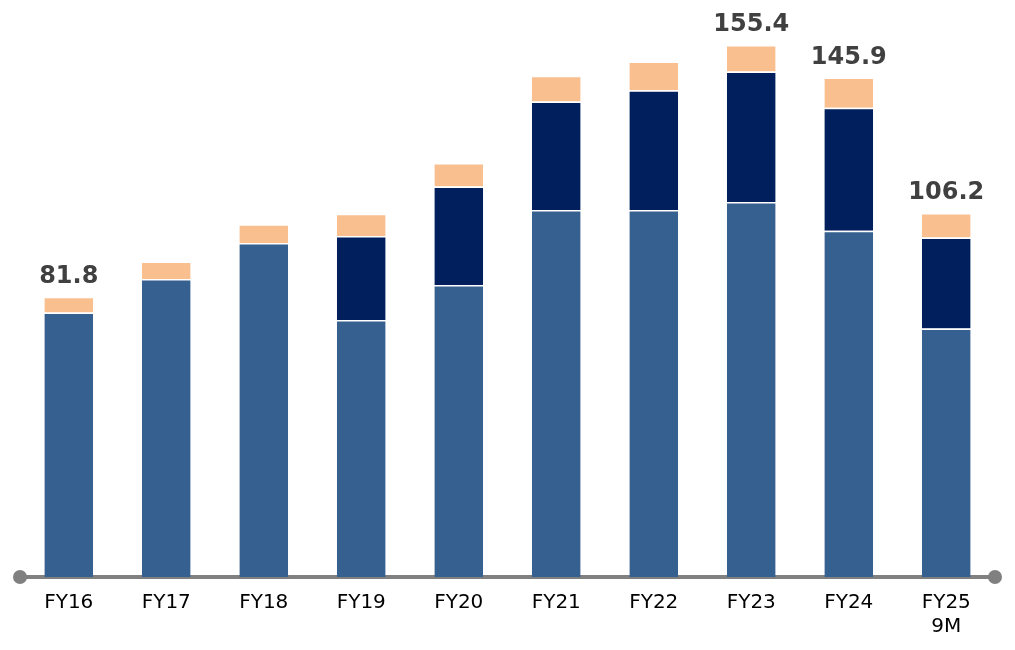 This screenshot has width=1015, height=650. What do you see at coordinates (361, 601) in the screenshot?
I see `x-tick-label: FY19` at bounding box center [361, 601].